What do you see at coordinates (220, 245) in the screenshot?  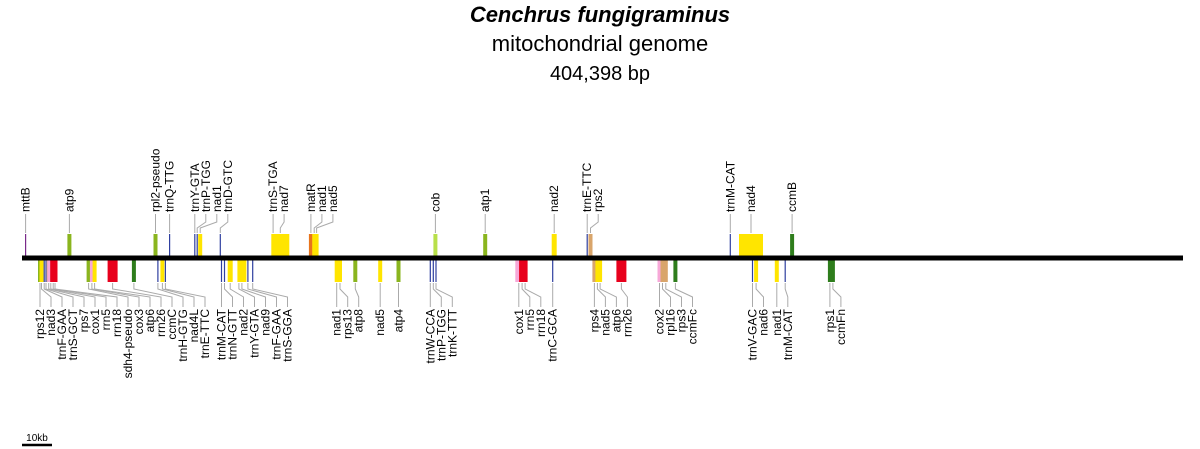 I see `gene-trnd-gtc` at bounding box center [220, 245].